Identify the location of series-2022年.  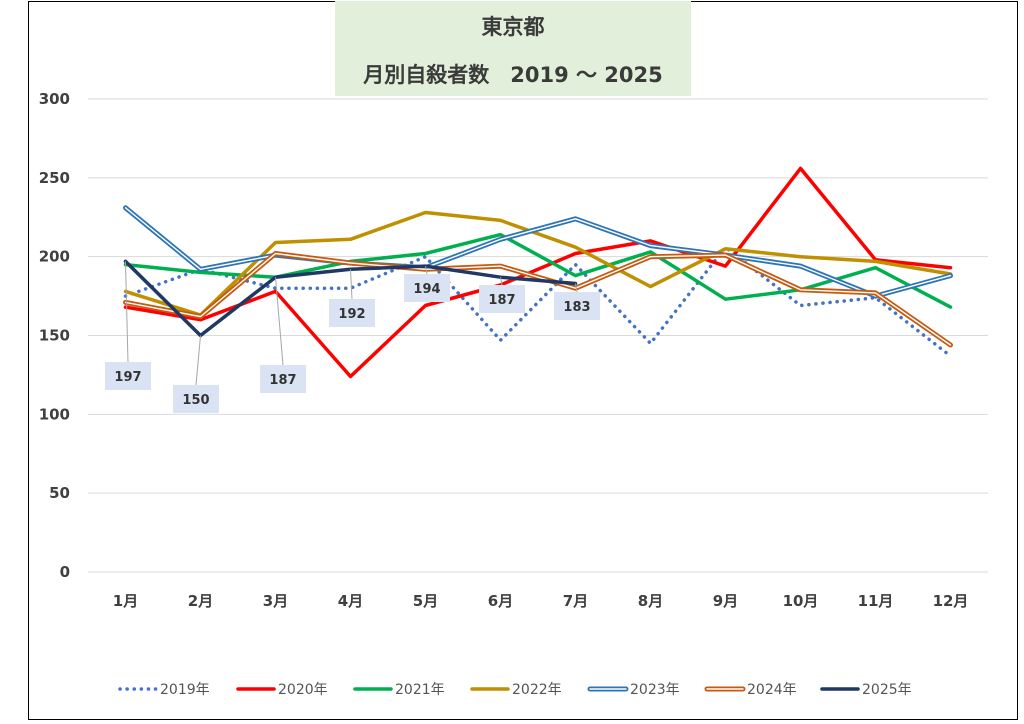
(538, 263).